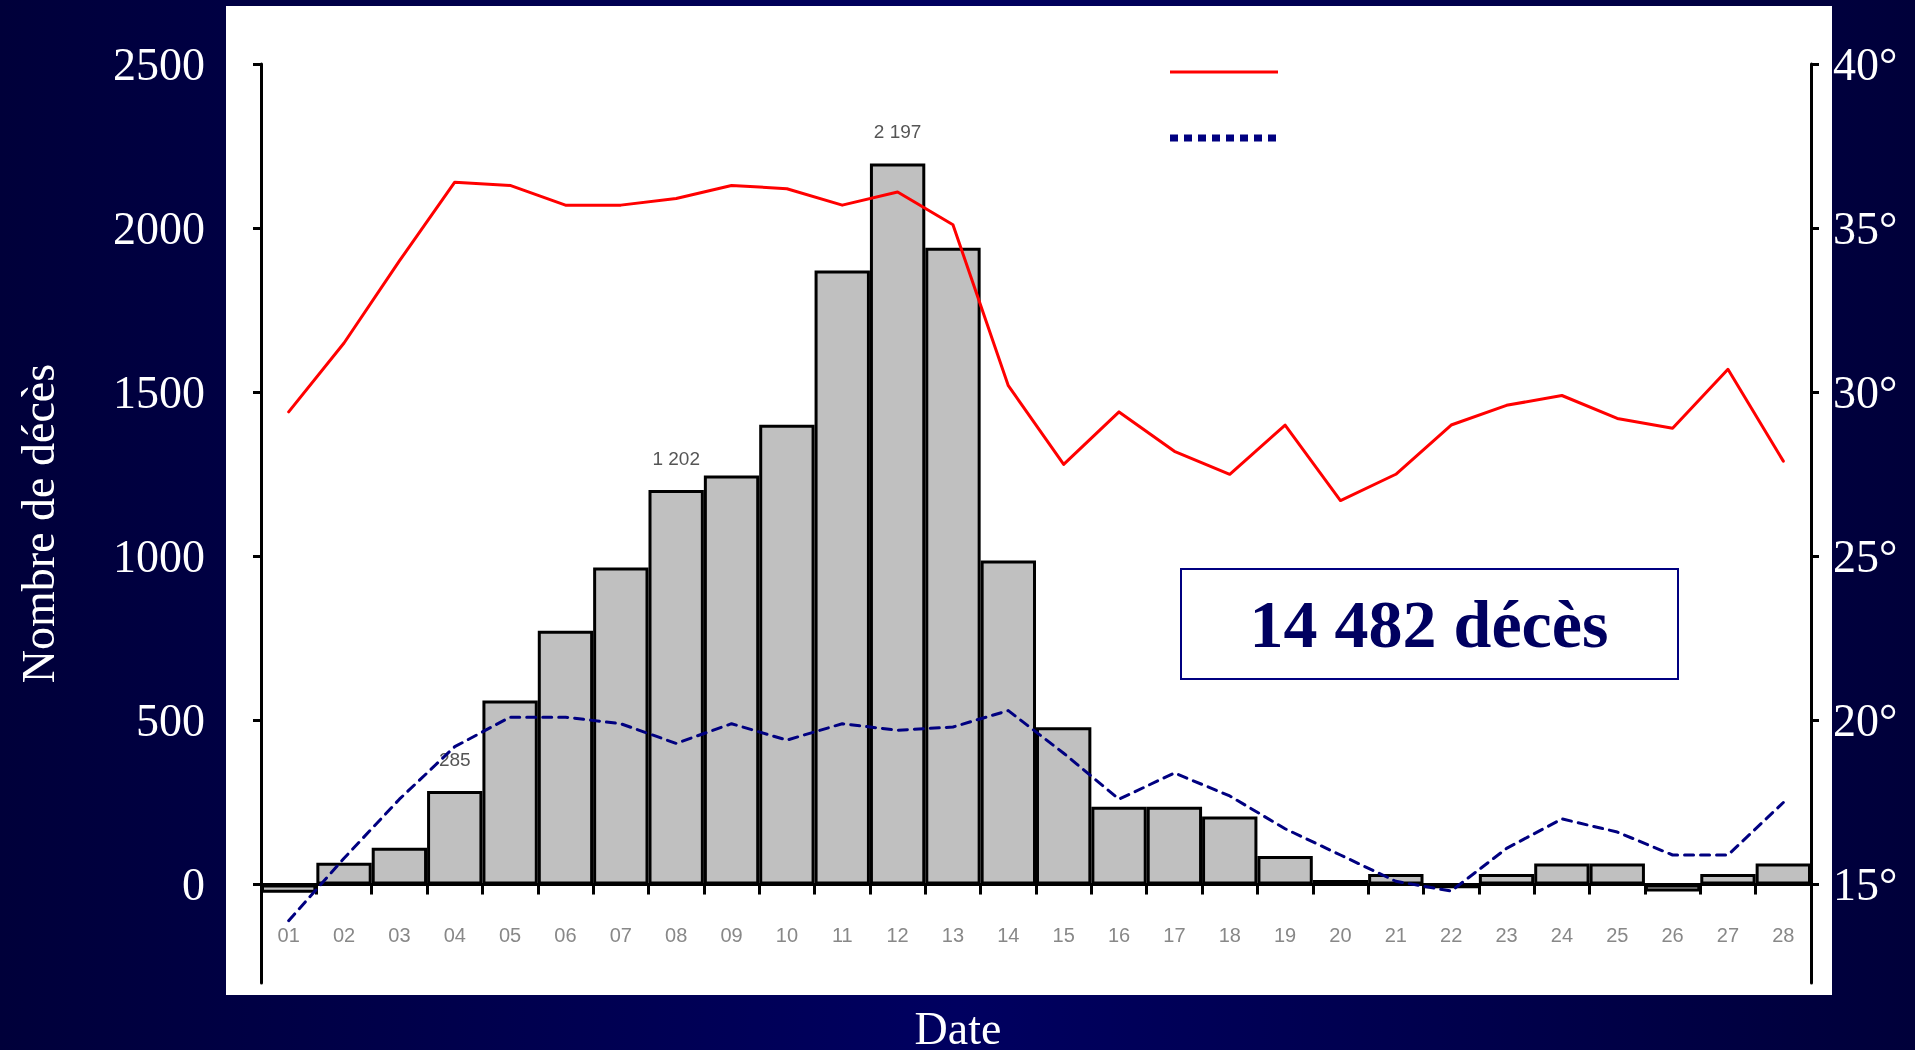 This screenshot has height=1050, width=1915. What do you see at coordinates (288, 935) in the screenshot?
I see `x-tick-label: 01` at bounding box center [288, 935].